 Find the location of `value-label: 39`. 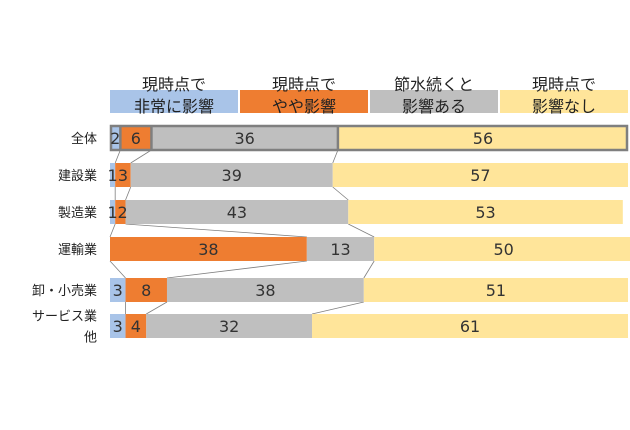

value-label: 39 is located at coordinates (232, 175).